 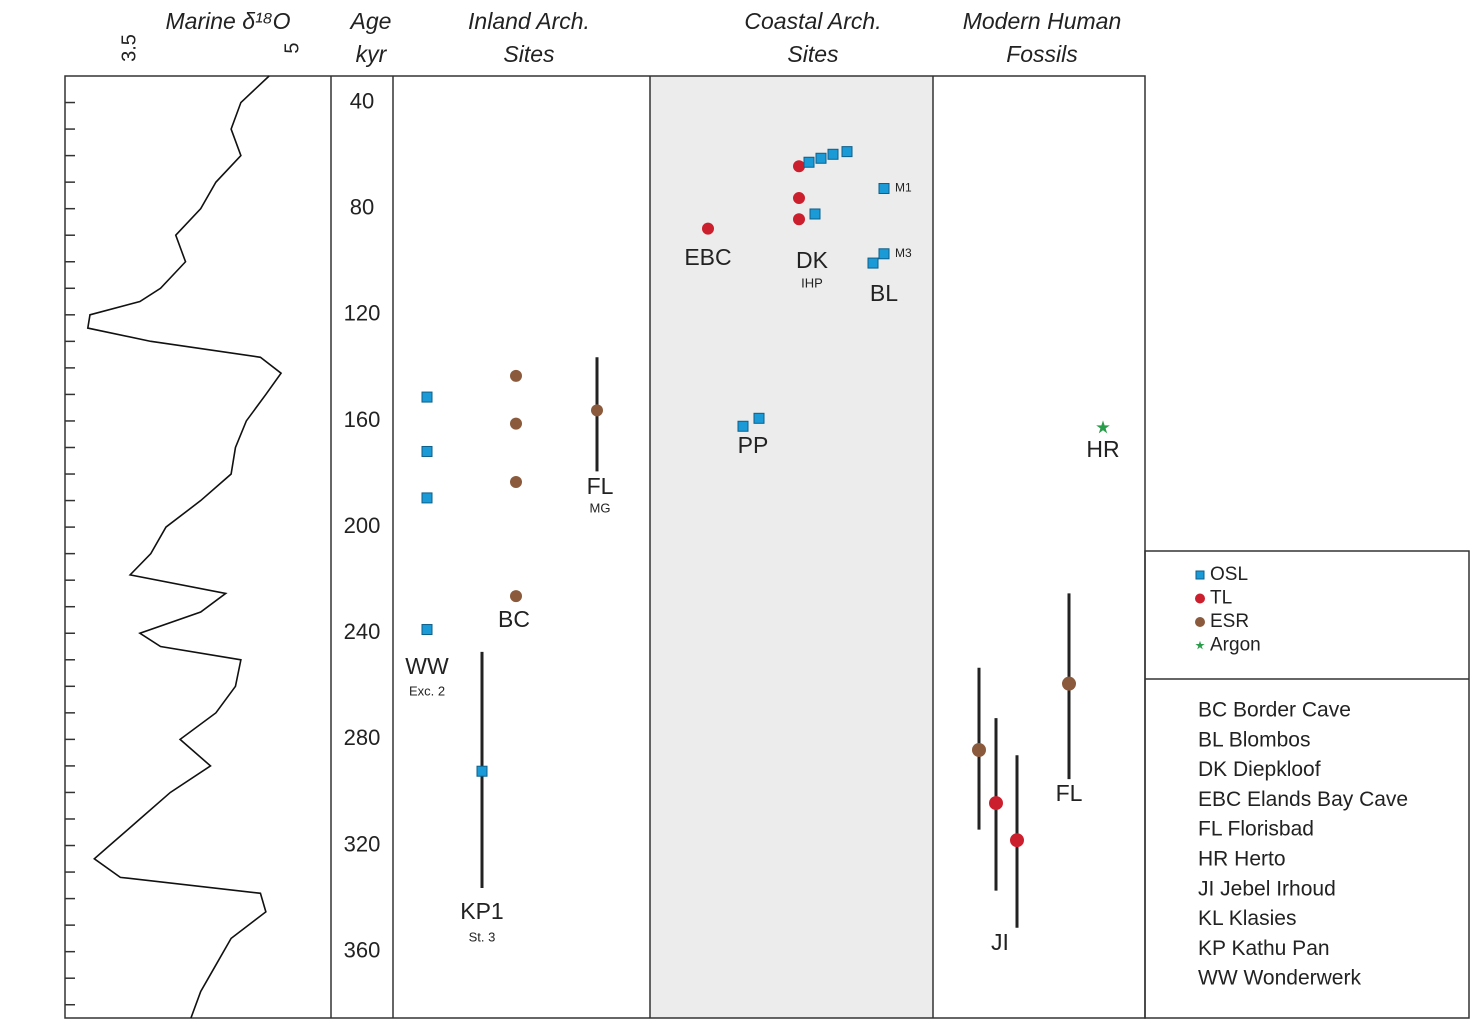 What do you see at coordinates (481, 911) in the screenshot?
I see `site-label: KP1` at bounding box center [481, 911].